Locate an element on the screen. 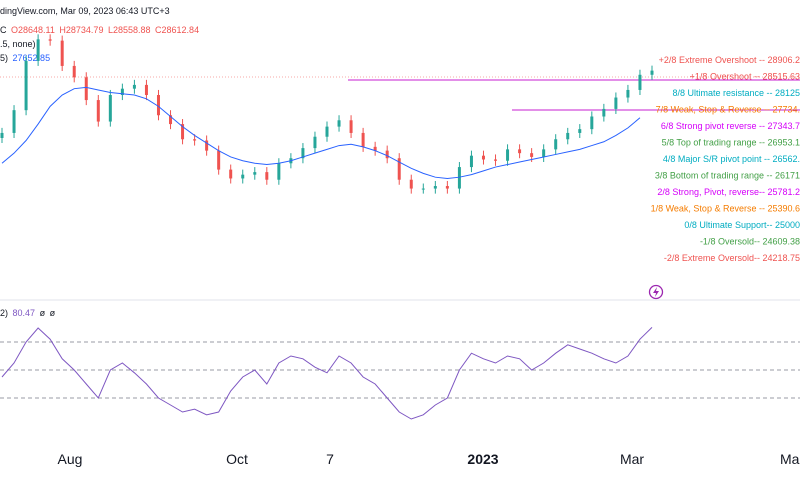 This screenshot has height=502, width=800. time-axis-layer: Aug Oct 7 2023 Mar Mar is located at coordinates (429, 459).